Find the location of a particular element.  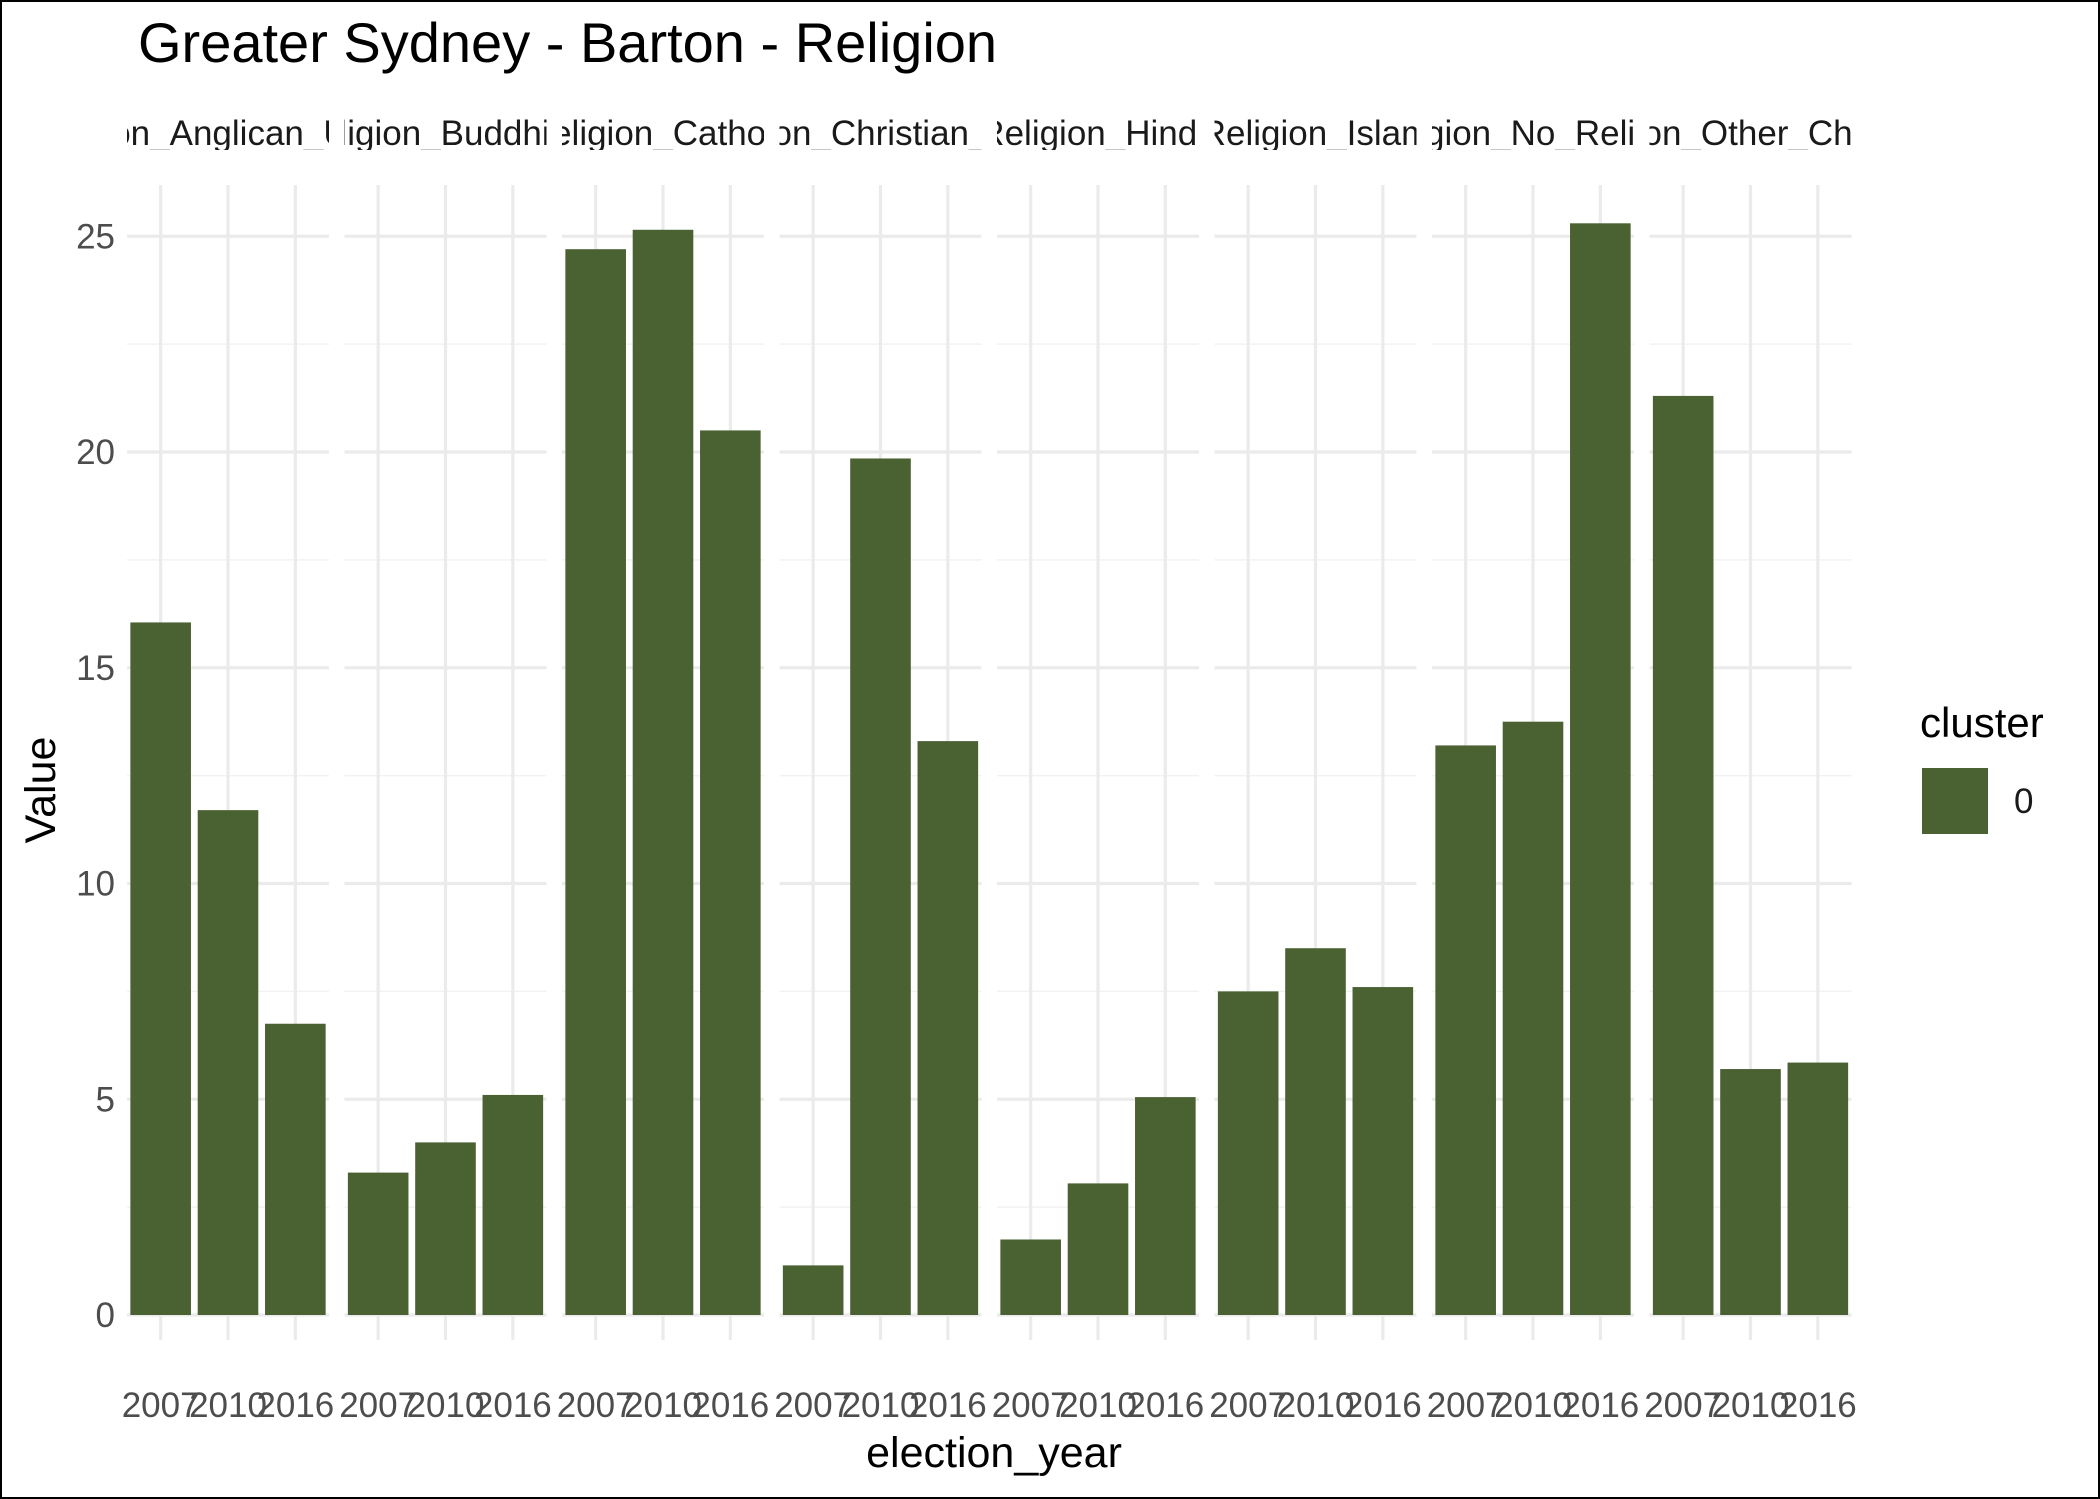

bar-religion-christian-other-2010 is located at coordinates (880, 886).